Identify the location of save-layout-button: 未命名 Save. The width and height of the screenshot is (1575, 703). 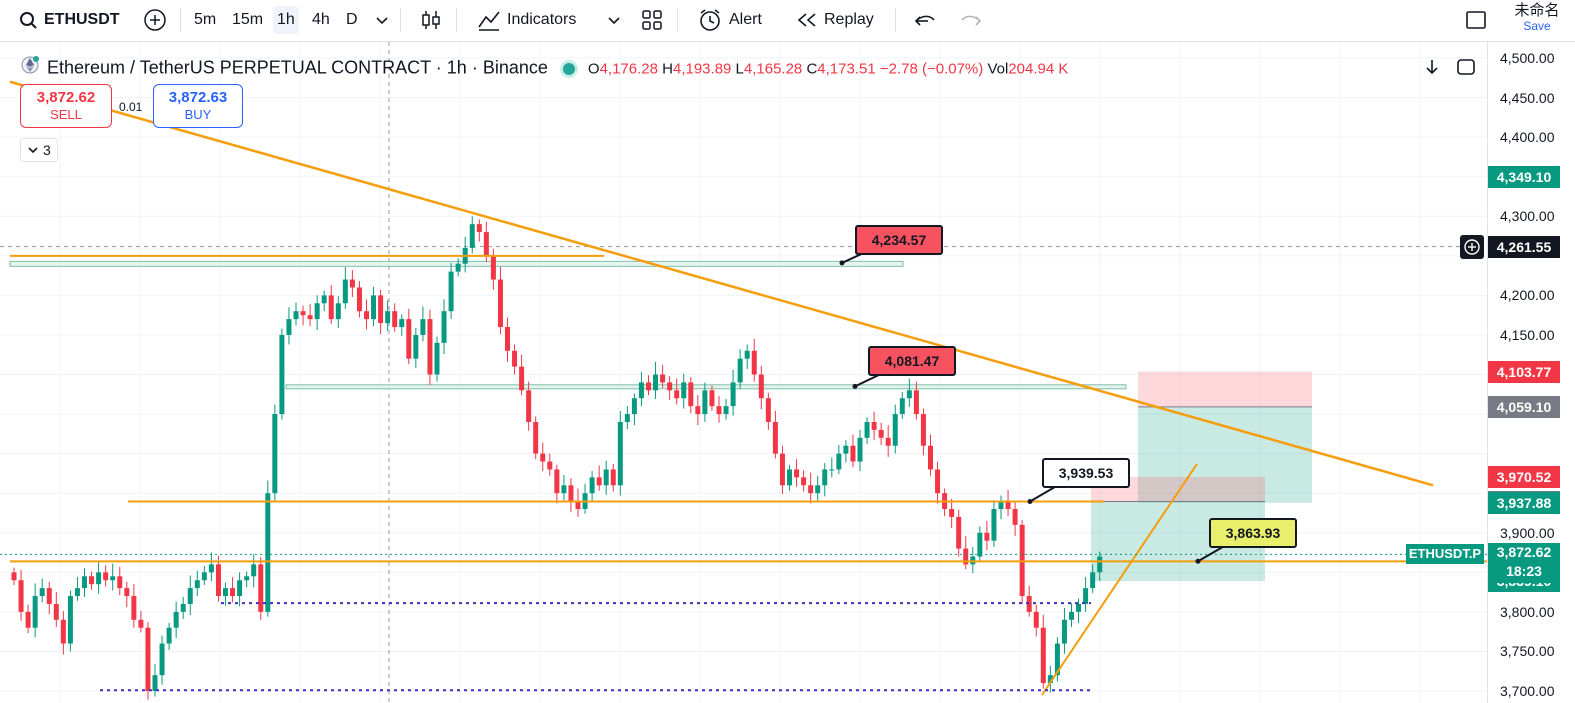
(1537, 17).